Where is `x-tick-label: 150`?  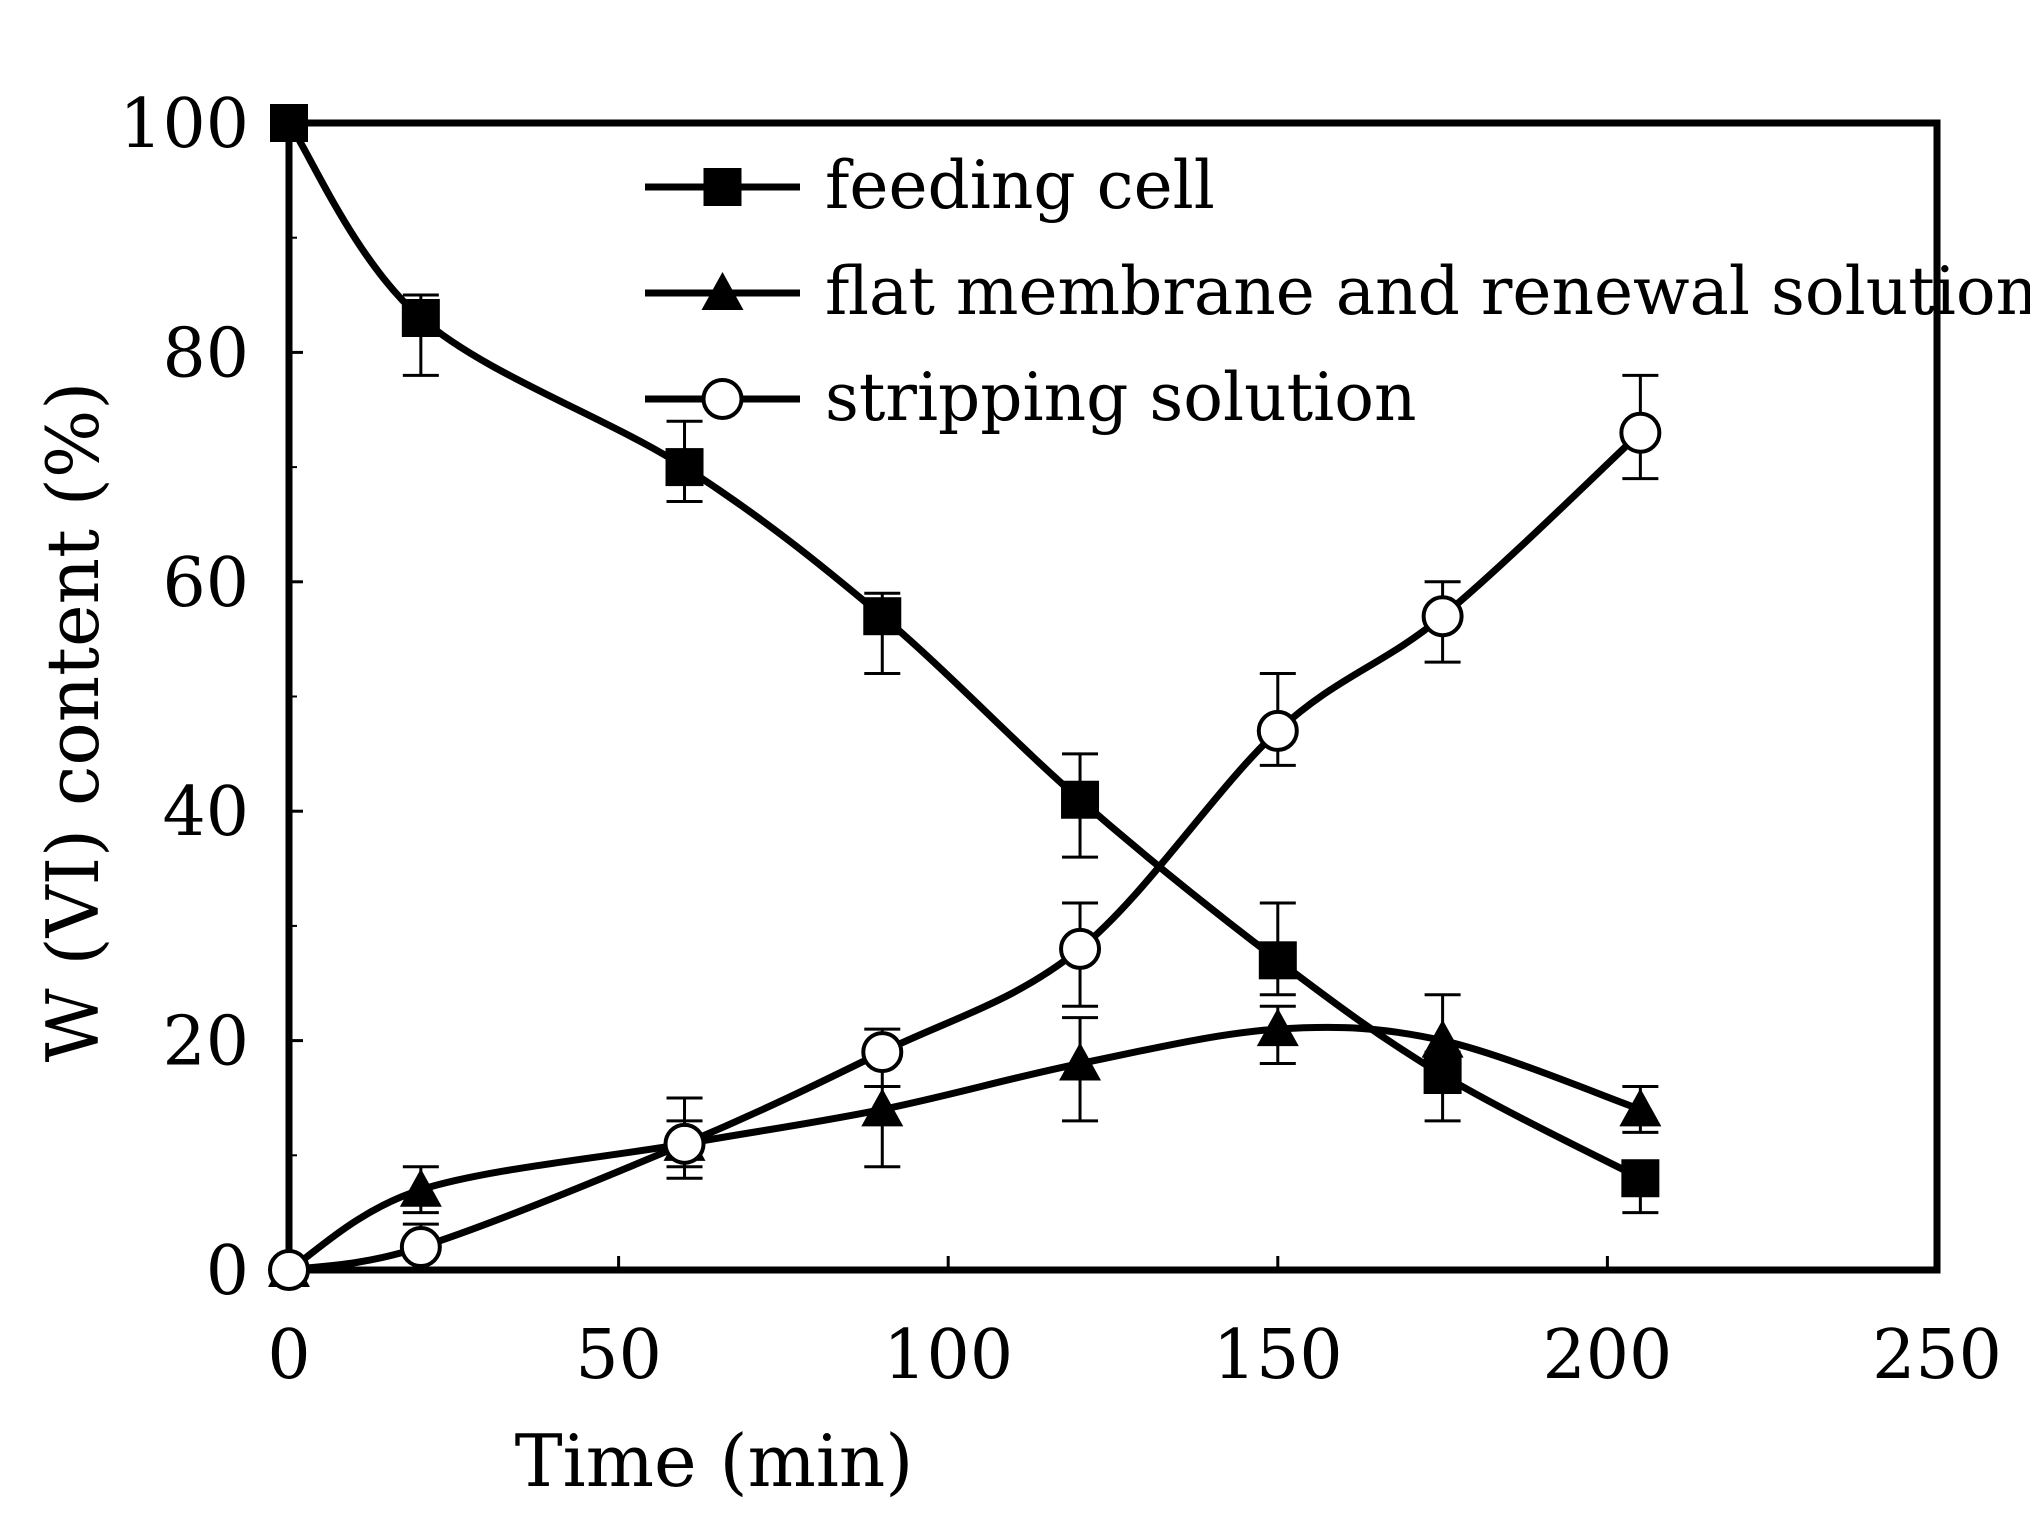 x-tick-label: 150 is located at coordinates (1278, 1355).